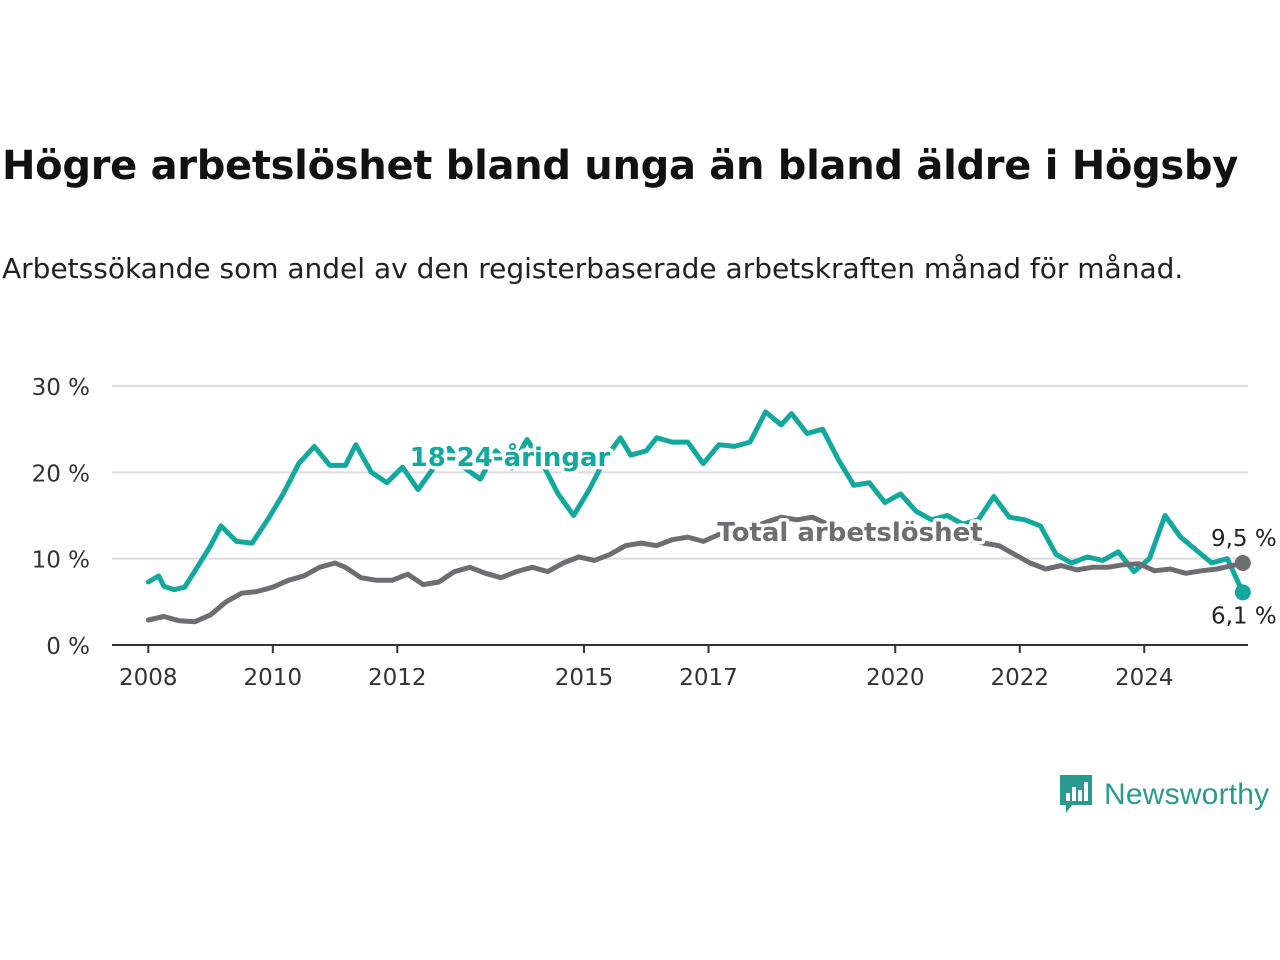  I want to click on x-tick-label: 2020, so click(895, 678).